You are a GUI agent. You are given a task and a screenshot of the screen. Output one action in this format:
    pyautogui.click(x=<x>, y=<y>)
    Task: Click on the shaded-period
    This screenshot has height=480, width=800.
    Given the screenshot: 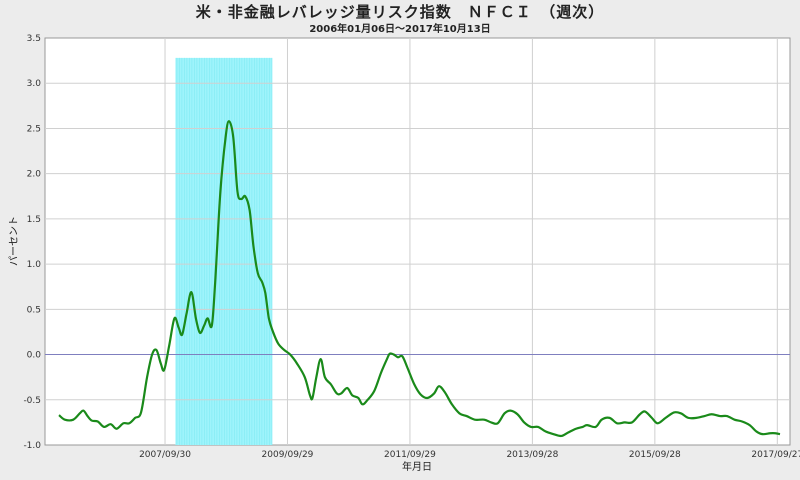 What is the action you would take?
    pyautogui.click(x=224, y=251)
    